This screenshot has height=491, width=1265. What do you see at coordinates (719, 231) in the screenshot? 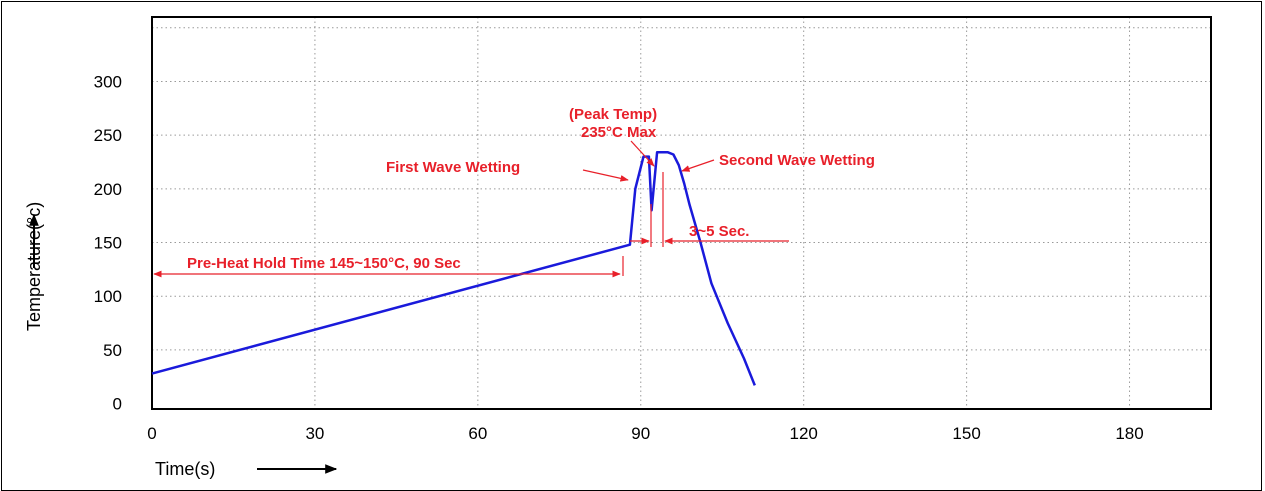
I see `duration-label: 3~5 Sec.` at bounding box center [719, 231].